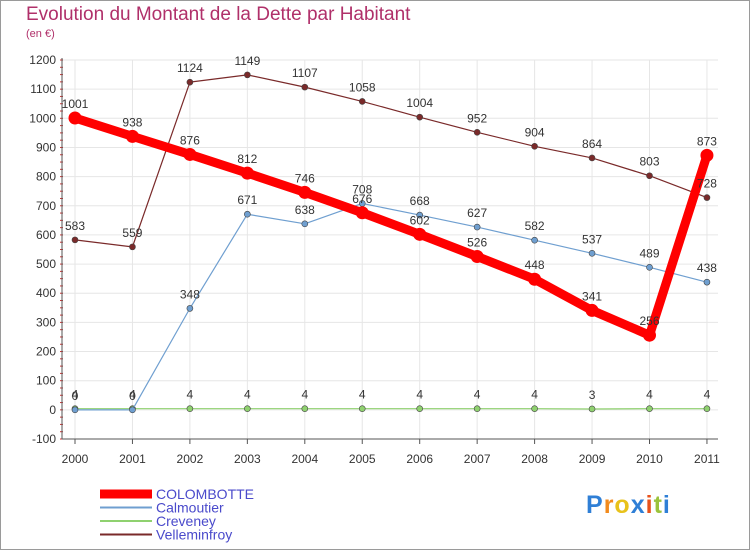 This screenshot has width=750, height=550. What do you see at coordinates (52, 410) in the screenshot?
I see `y-tick-label: 0` at bounding box center [52, 410].